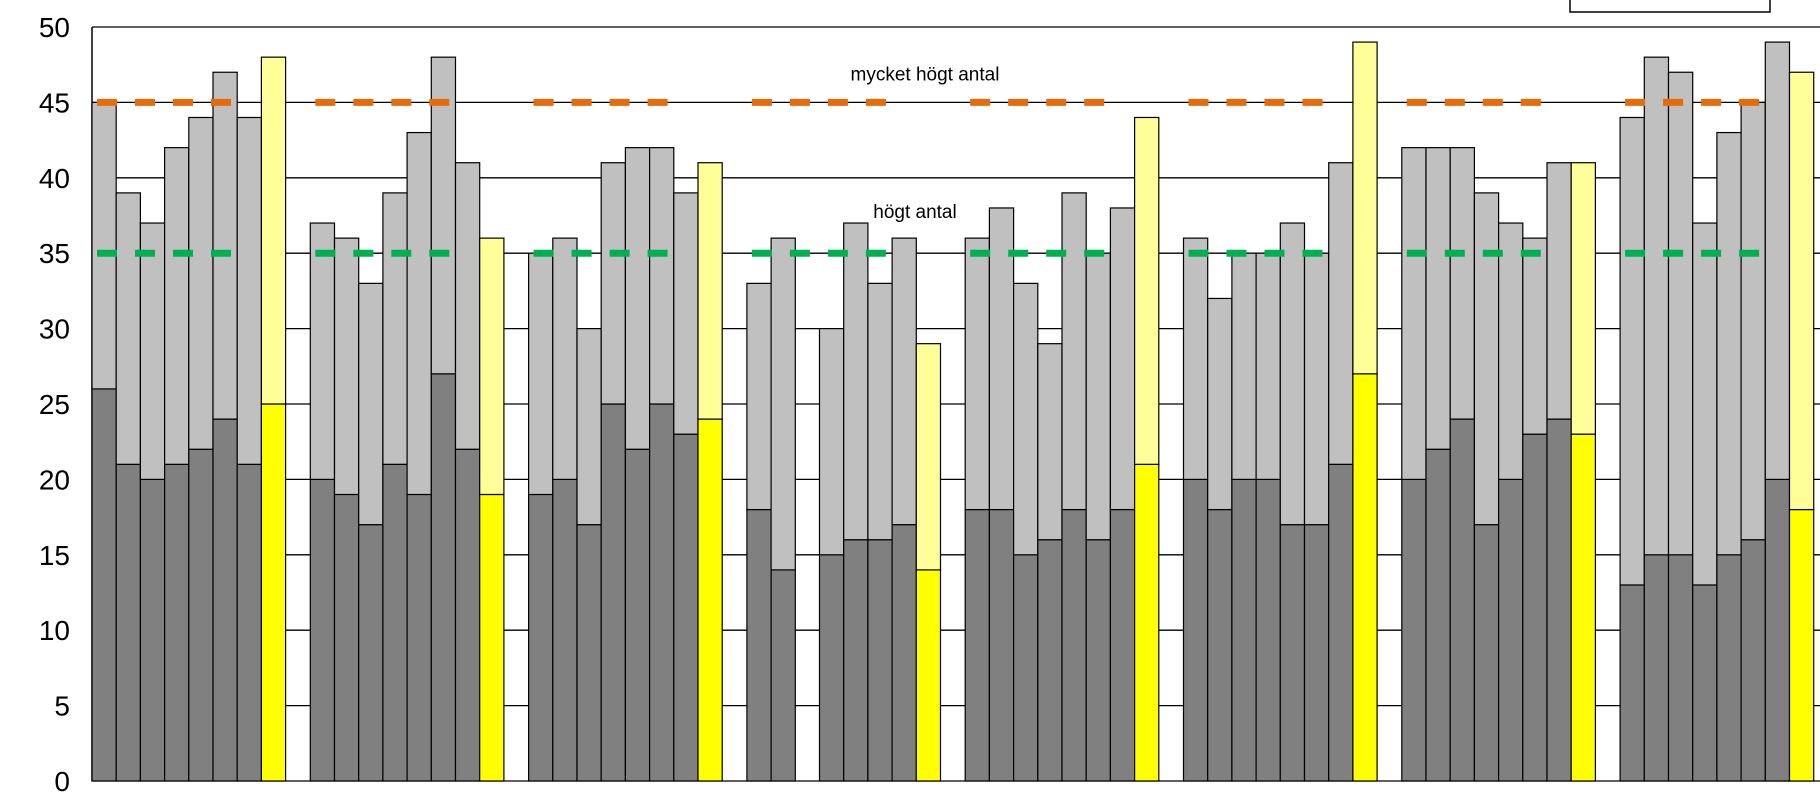 The height and width of the screenshot is (804, 1820). What do you see at coordinates (54, 253) in the screenshot?
I see `y-tick-label: 35` at bounding box center [54, 253].